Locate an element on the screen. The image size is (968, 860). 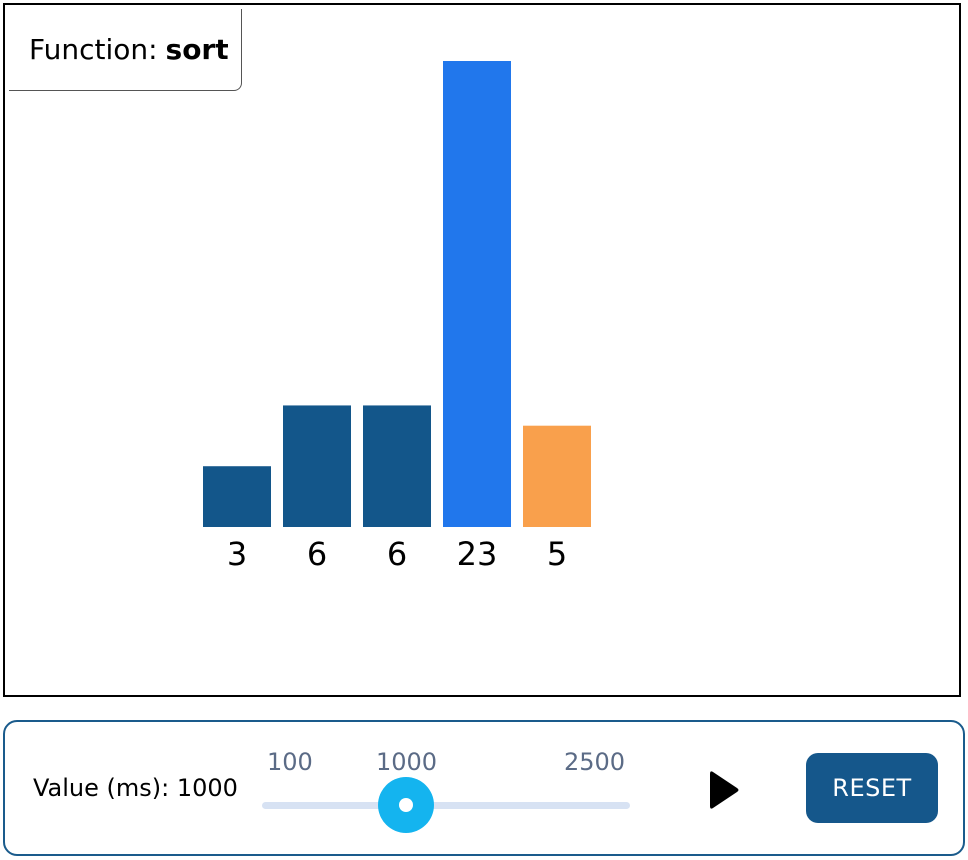
speed-slider-thumb is located at coordinates (406, 805).